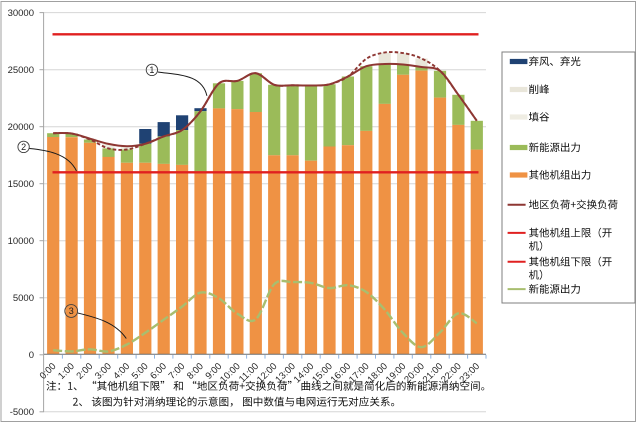 Image resolution: width=640 pixels, height=426 pixels. I want to click on svg-text: 10000, so click(21, 241).